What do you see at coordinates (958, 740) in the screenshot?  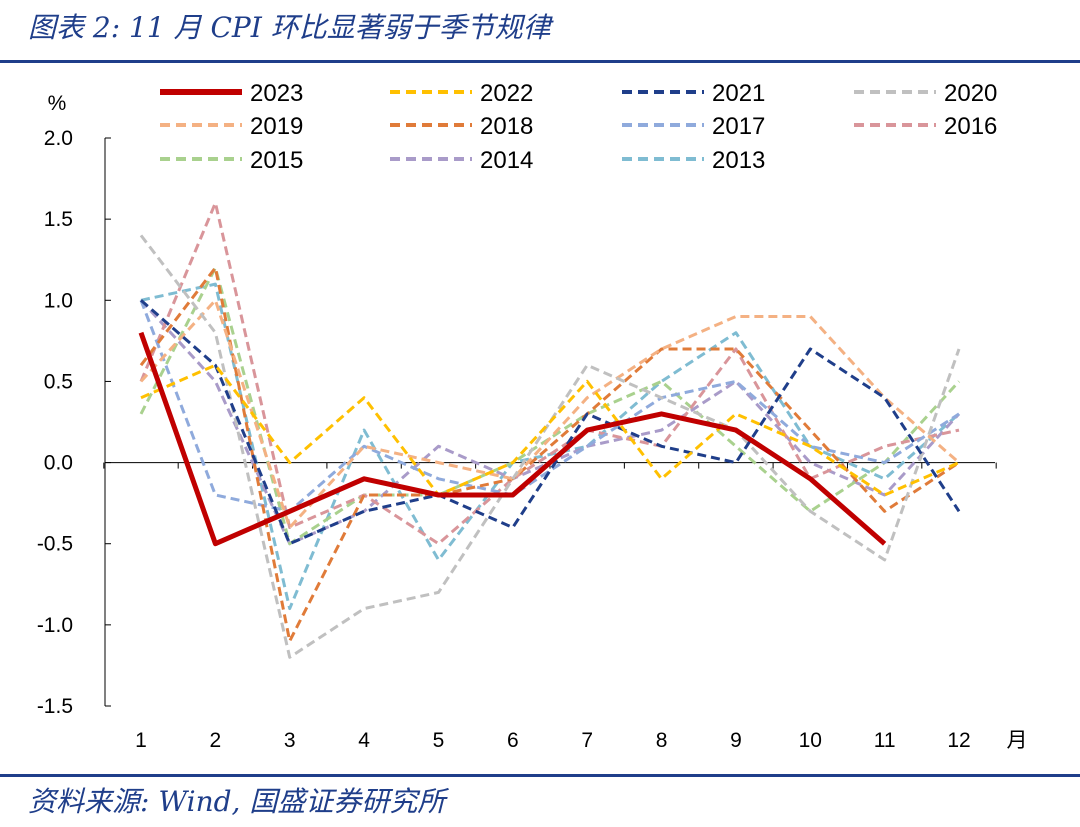 I see `x-tick-label: 12` at bounding box center [958, 740].